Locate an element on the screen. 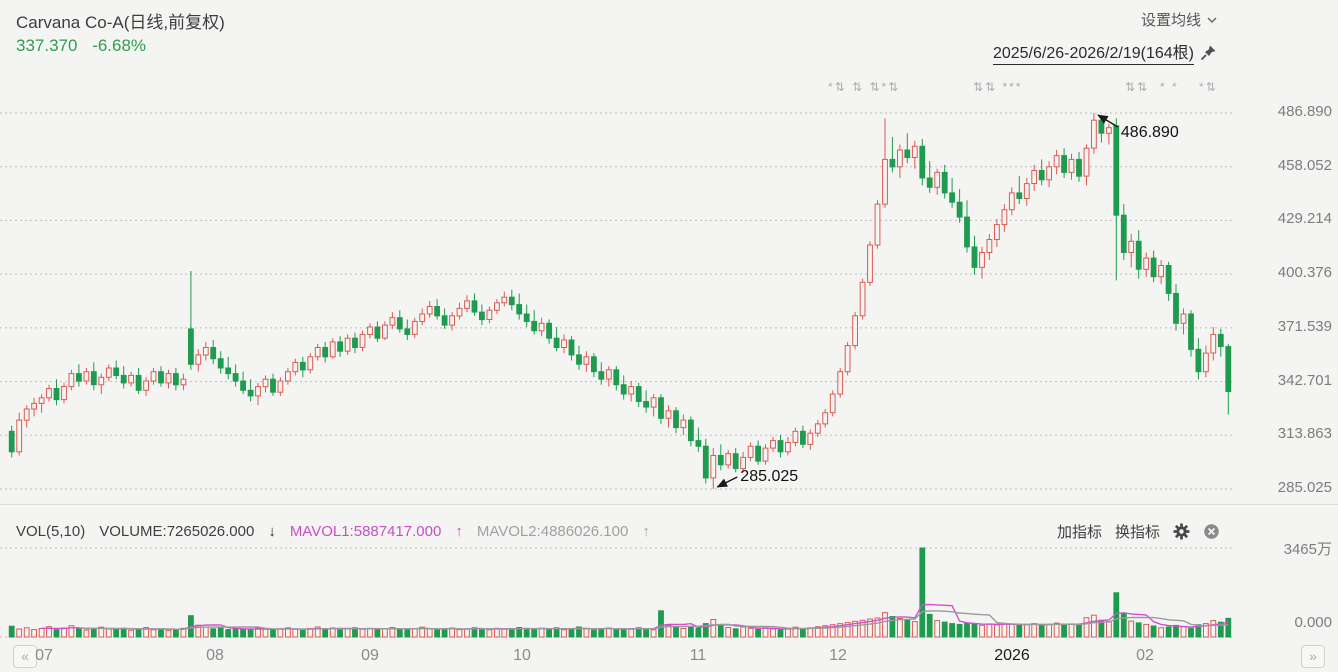 Image resolution: width=1338 pixels, height=672 pixels. price-axis-label: 400.376 is located at coordinates (1304, 273).